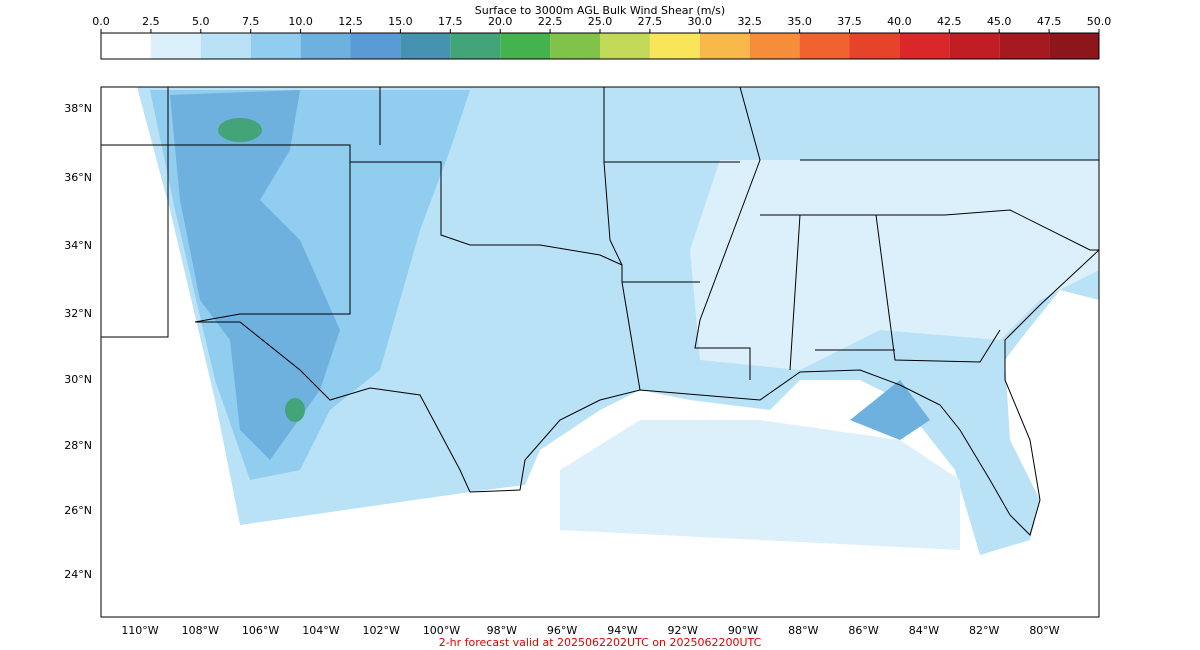 The width and height of the screenshot is (1200, 650). What do you see at coordinates (450, 21) in the screenshot?
I see `colorbar-tick-label: 17.5` at bounding box center [450, 21].